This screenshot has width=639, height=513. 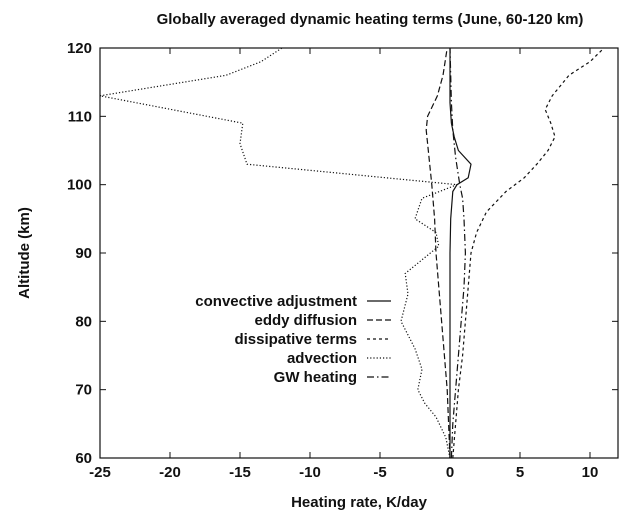 I want to click on x-tick-label: -25, so click(x=100, y=472).